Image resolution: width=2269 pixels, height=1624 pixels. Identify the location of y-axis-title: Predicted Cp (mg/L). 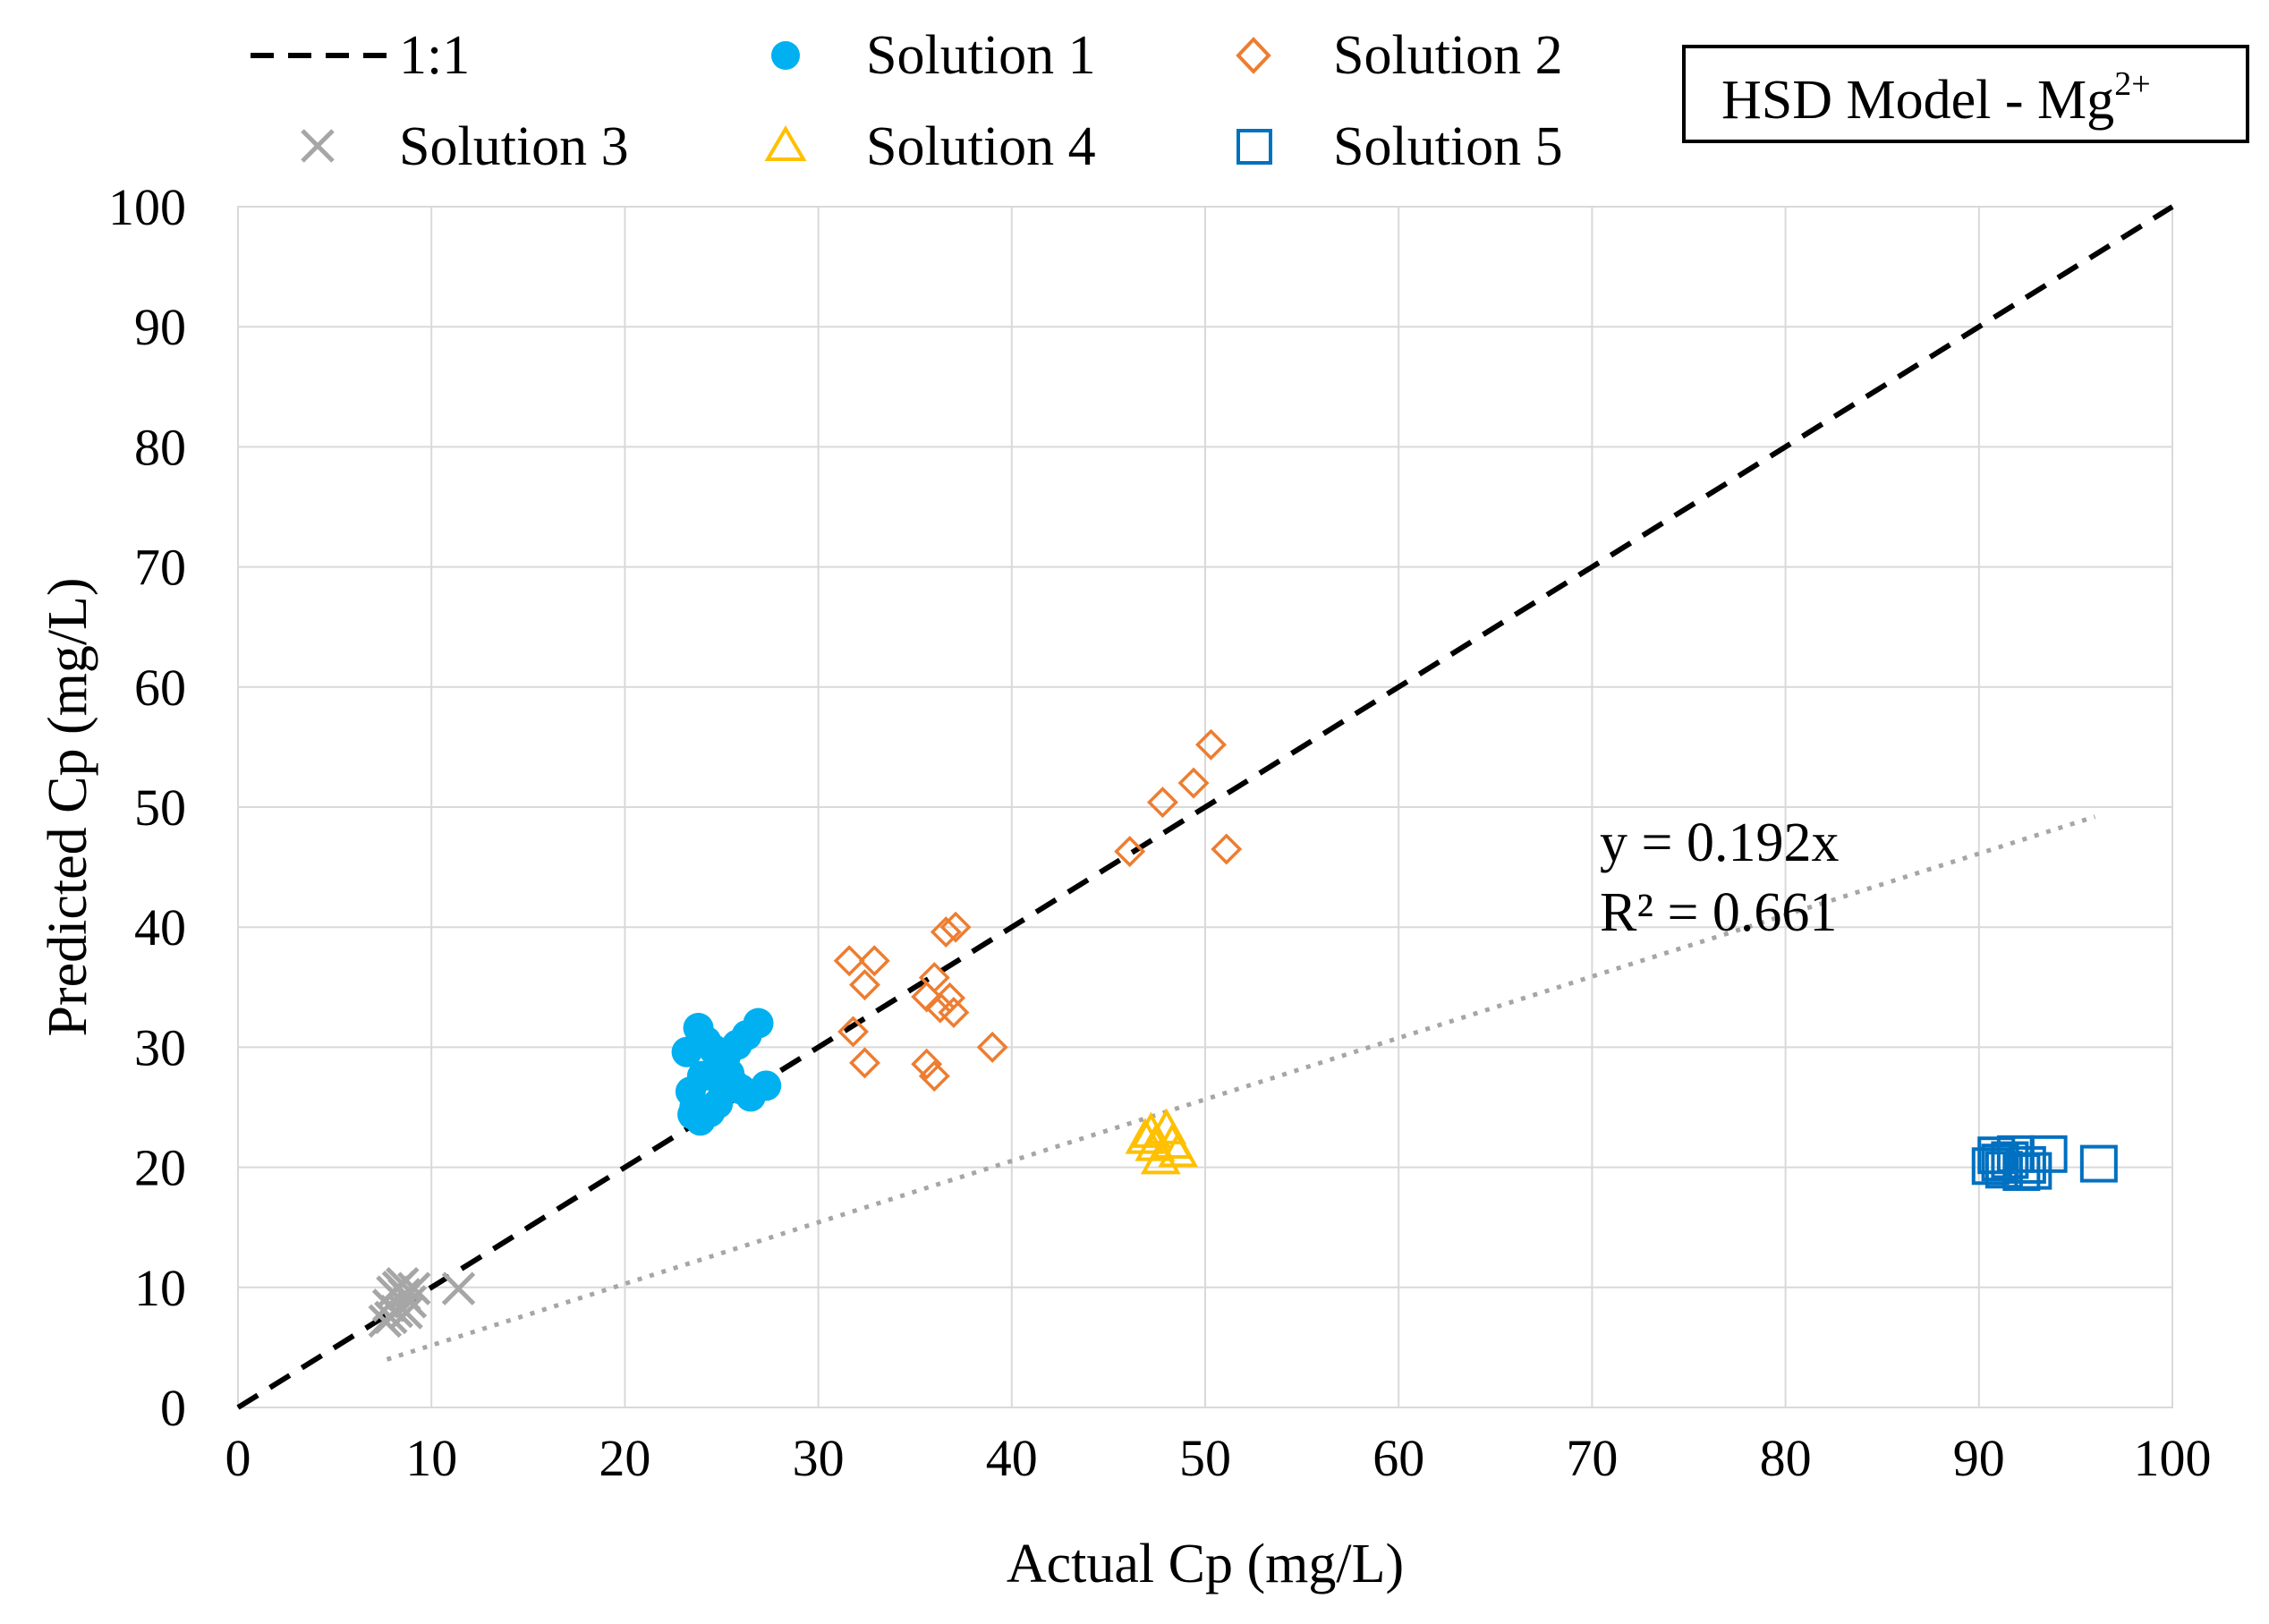
(68, 806).